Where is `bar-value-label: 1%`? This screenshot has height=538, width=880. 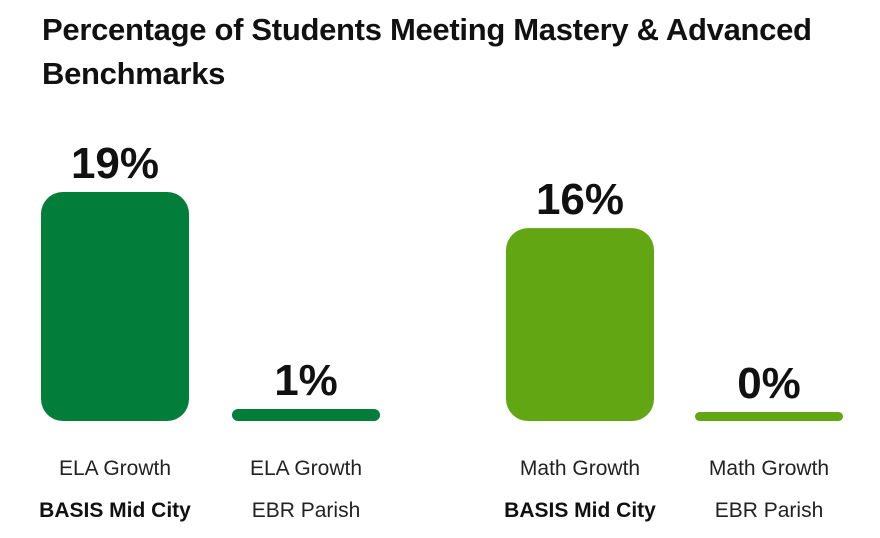
bar-value-label: 1% is located at coordinates (306, 380).